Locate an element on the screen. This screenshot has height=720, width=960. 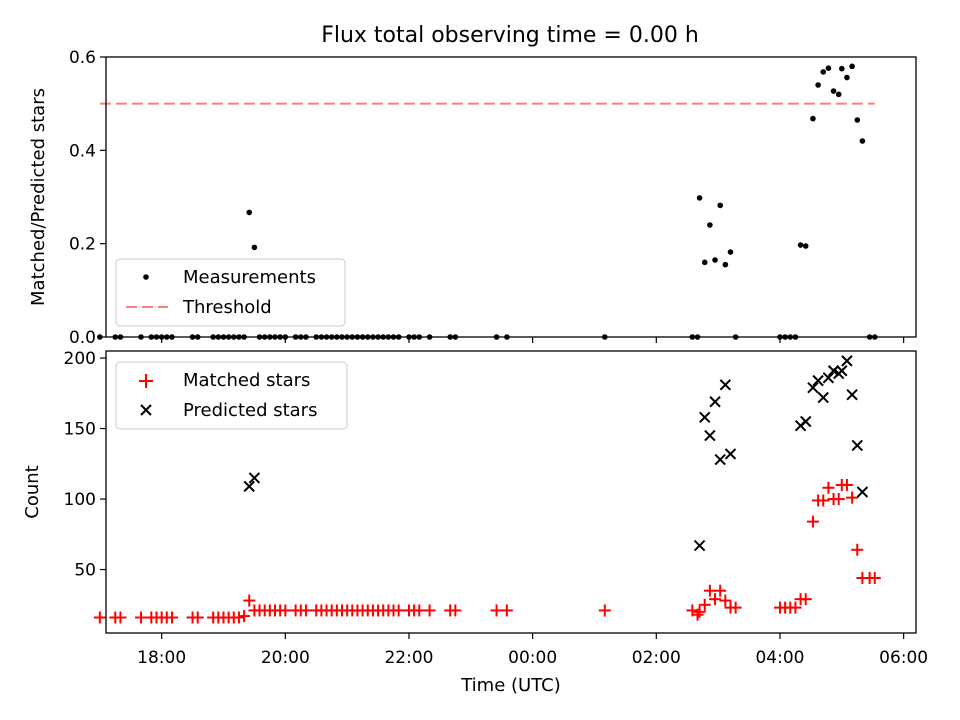
bottom-xtick-label: 04:00 is located at coordinates (779, 658).